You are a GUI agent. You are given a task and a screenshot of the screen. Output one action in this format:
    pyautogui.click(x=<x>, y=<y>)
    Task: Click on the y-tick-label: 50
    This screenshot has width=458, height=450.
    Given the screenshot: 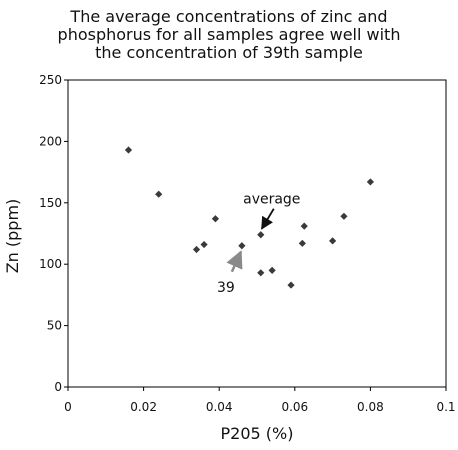 What is the action you would take?
    pyautogui.click(x=54, y=326)
    